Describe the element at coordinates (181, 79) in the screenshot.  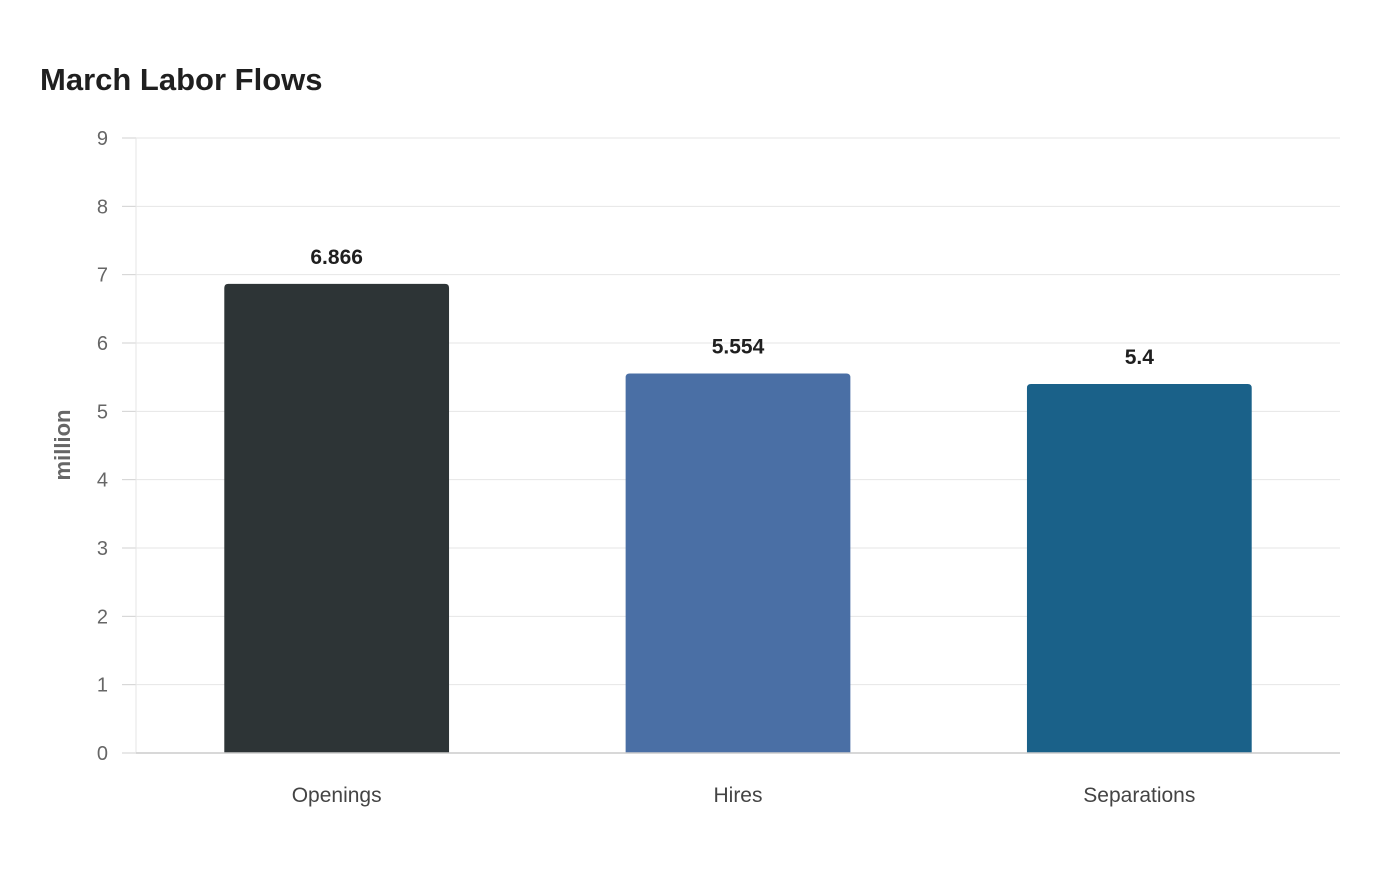
I see `chart-title: March Labor Flows` at that location.